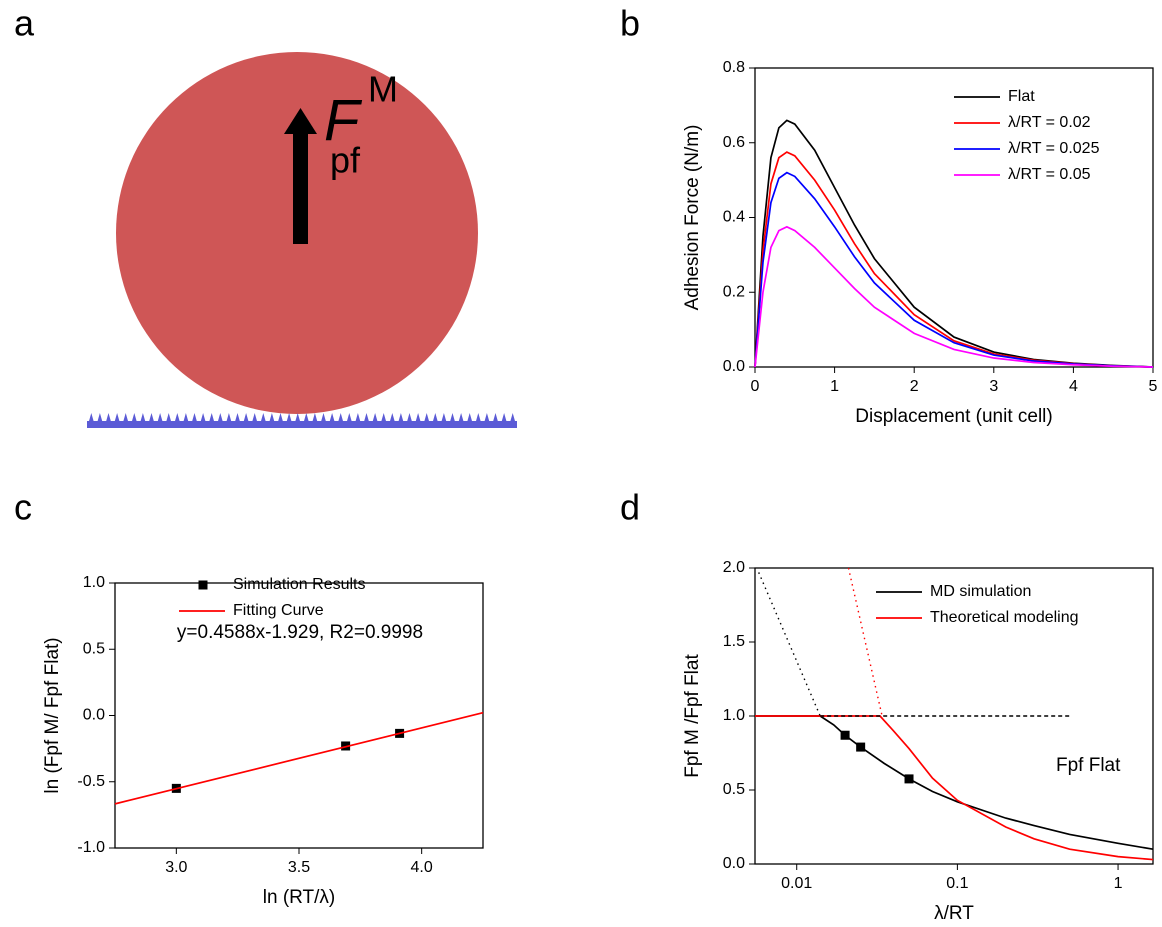 This screenshot has width=1162, height=927. What do you see at coordinates (692, 716) in the screenshot?
I see `y-axis-label: Fpf M /Fpf Flat` at bounding box center [692, 716].